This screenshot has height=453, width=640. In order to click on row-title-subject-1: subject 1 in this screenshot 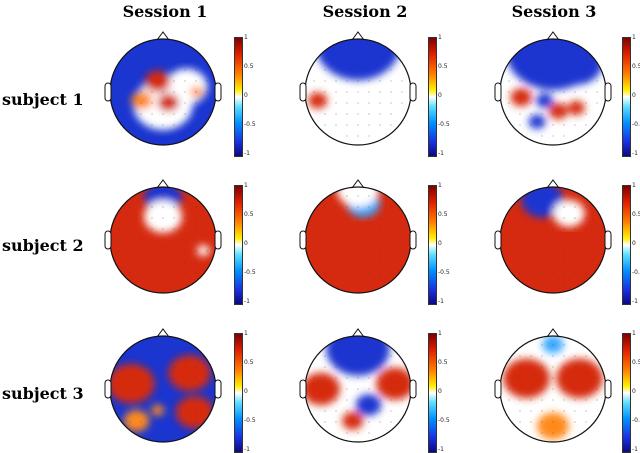, I will do `click(43, 99)`.